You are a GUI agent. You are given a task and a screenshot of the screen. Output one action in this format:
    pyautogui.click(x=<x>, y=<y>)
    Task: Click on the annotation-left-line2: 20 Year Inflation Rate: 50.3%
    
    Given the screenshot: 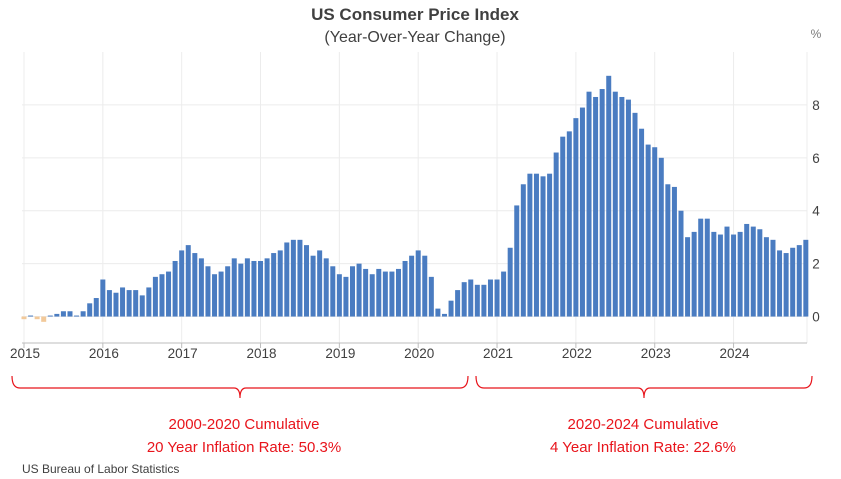 What is the action you would take?
    pyautogui.click(x=244, y=447)
    